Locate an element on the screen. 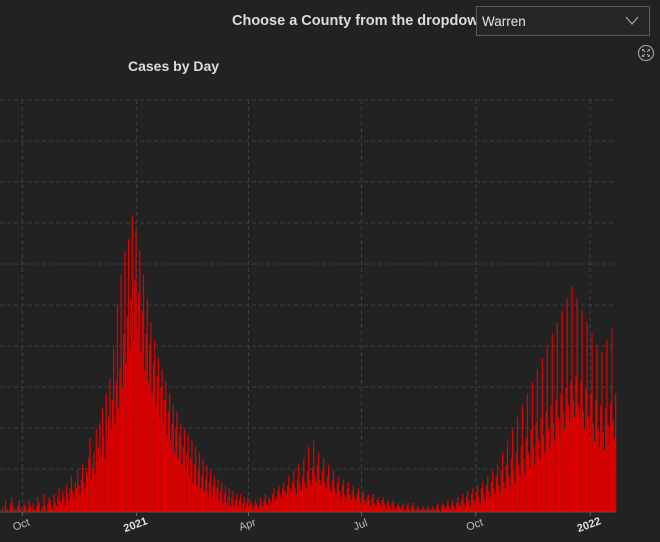 Image resolution: width=660 pixels, height=542 pixels. county-dropdown: Warren is located at coordinates (563, 21).